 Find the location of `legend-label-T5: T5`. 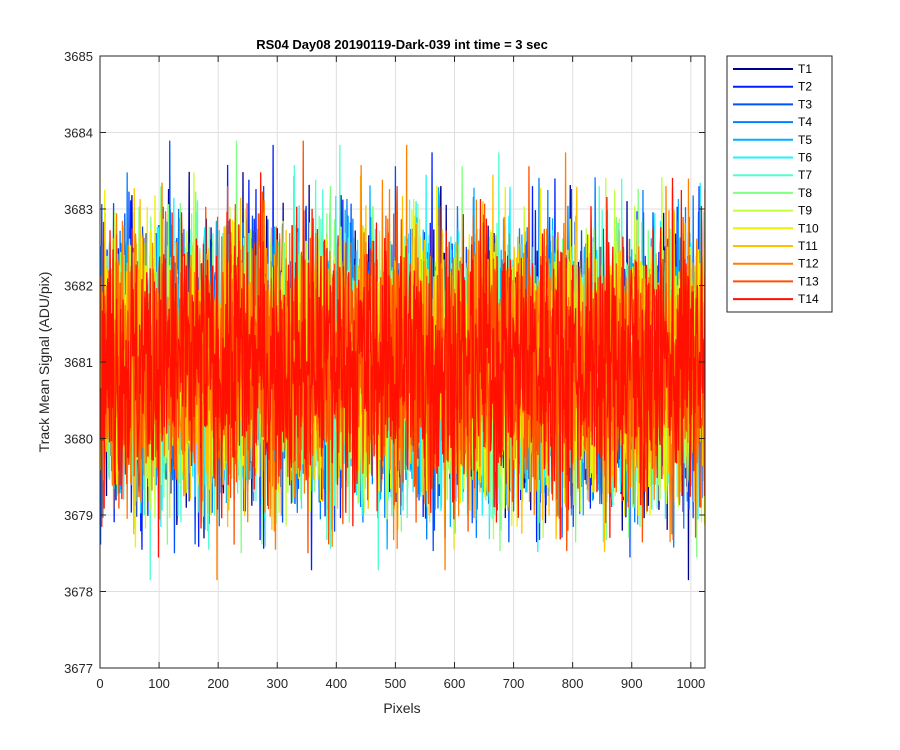

legend-label-T5: T5 is located at coordinates (805, 140).